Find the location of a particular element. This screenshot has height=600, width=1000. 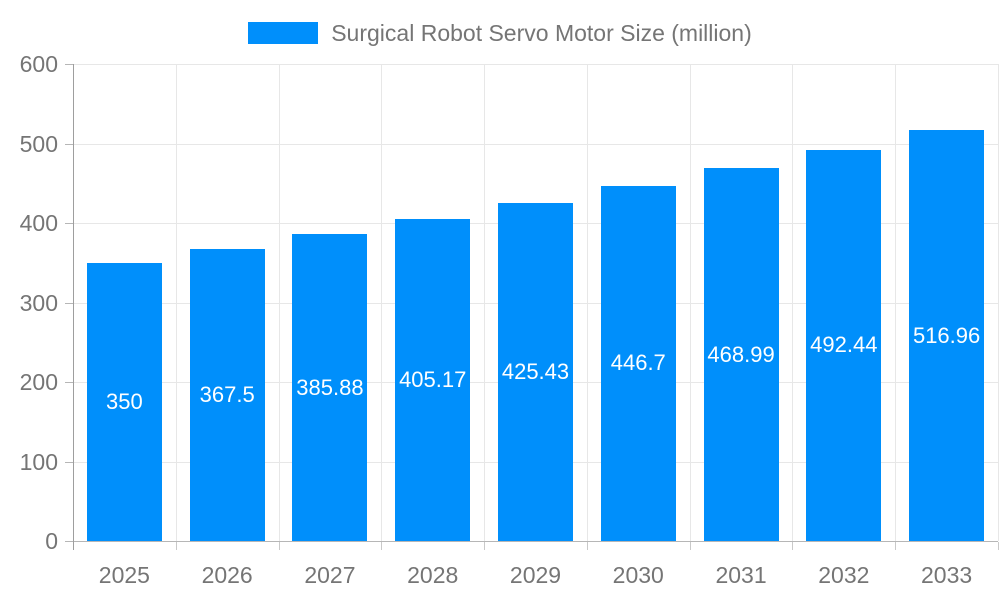

y-tick-label: 0 is located at coordinates (51, 541).